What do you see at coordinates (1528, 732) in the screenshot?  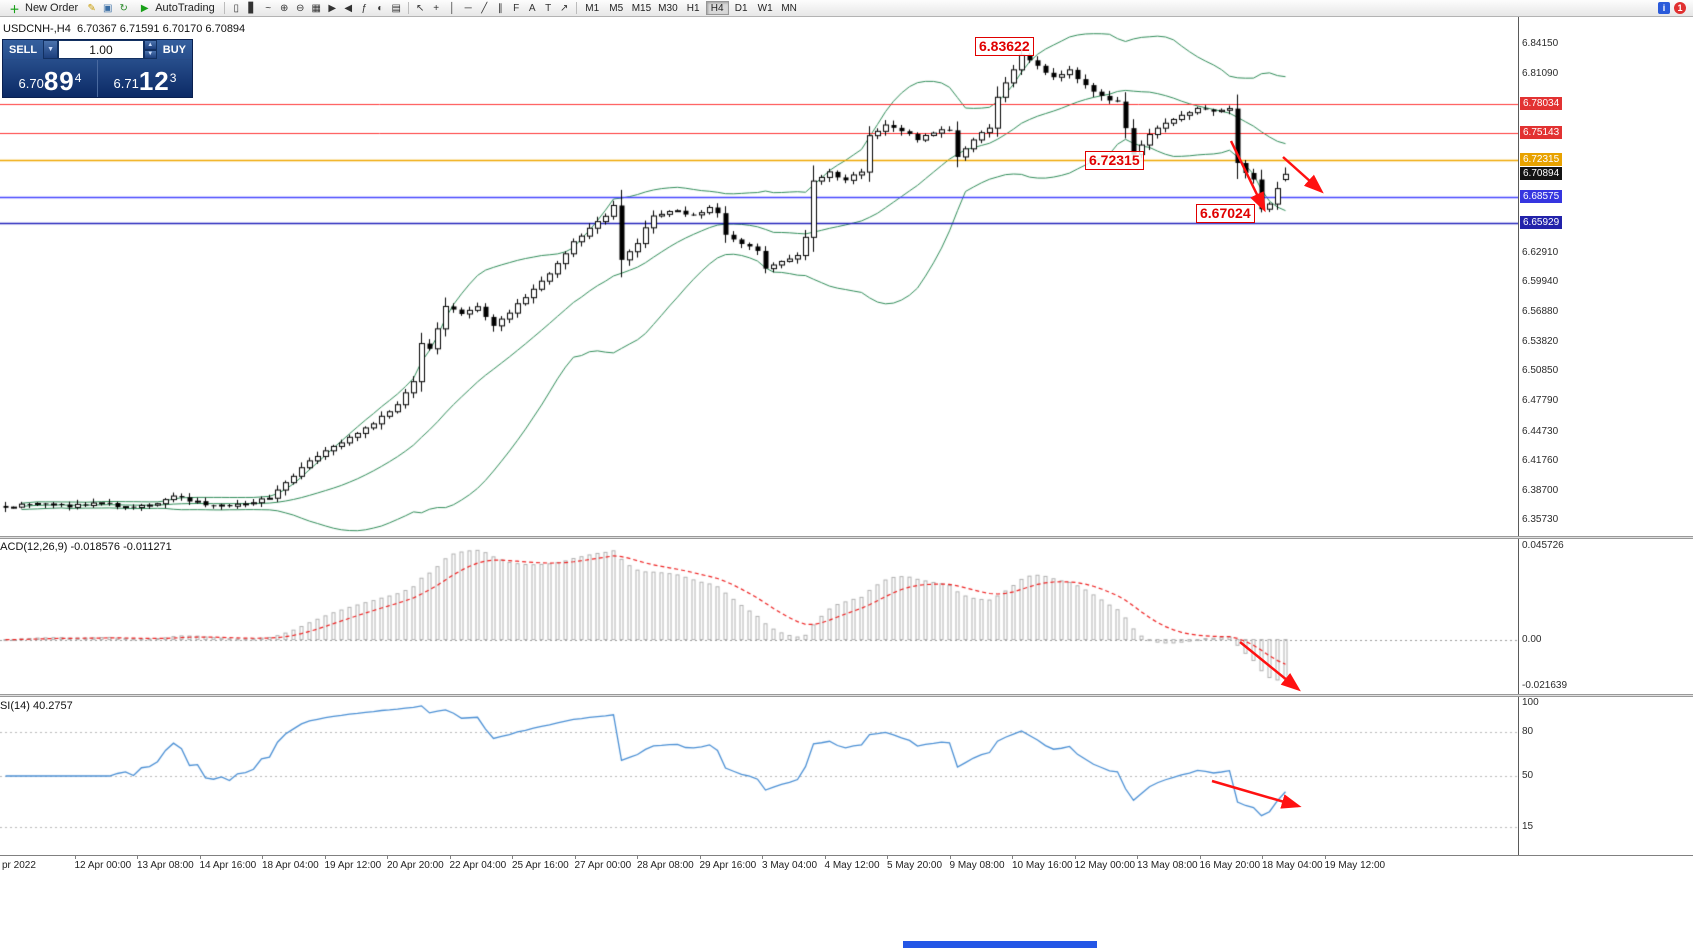 I see `indicator-axis-label: 80` at bounding box center [1528, 732].